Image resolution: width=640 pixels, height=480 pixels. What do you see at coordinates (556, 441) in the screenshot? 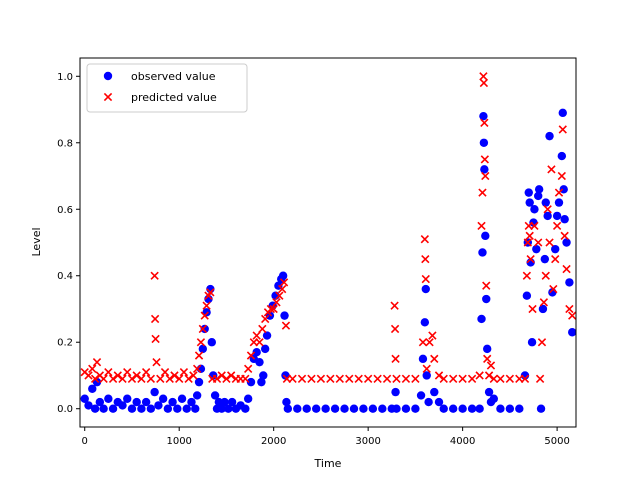
I see `x-tick-label: 5000` at bounding box center [556, 441].